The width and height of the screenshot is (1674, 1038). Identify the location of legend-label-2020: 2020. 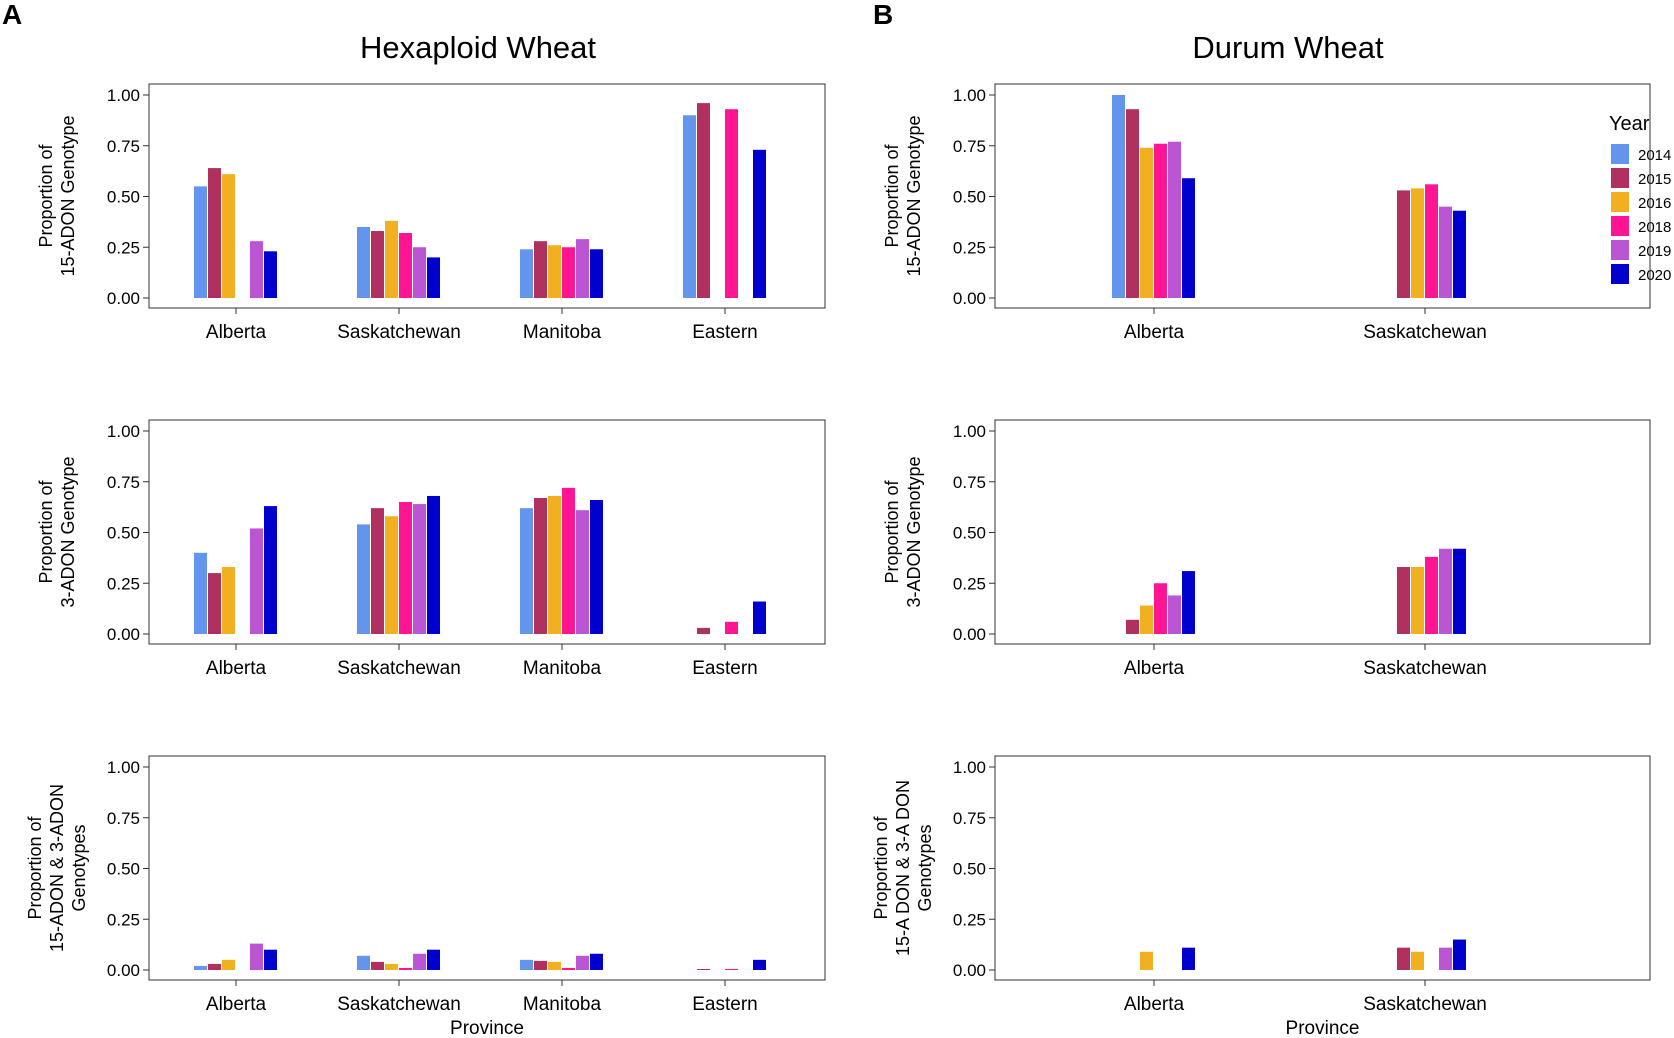
(1654, 275).